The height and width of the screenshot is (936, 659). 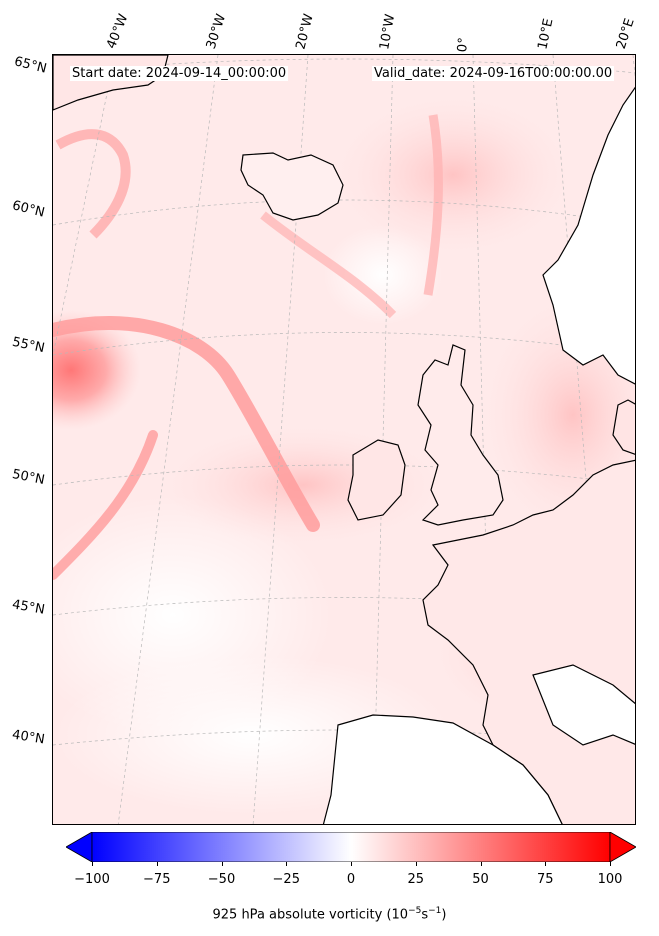 What do you see at coordinates (28, 477) in the screenshot?
I see `lat-label-50n: 50°N` at bounding box center [28, 477].